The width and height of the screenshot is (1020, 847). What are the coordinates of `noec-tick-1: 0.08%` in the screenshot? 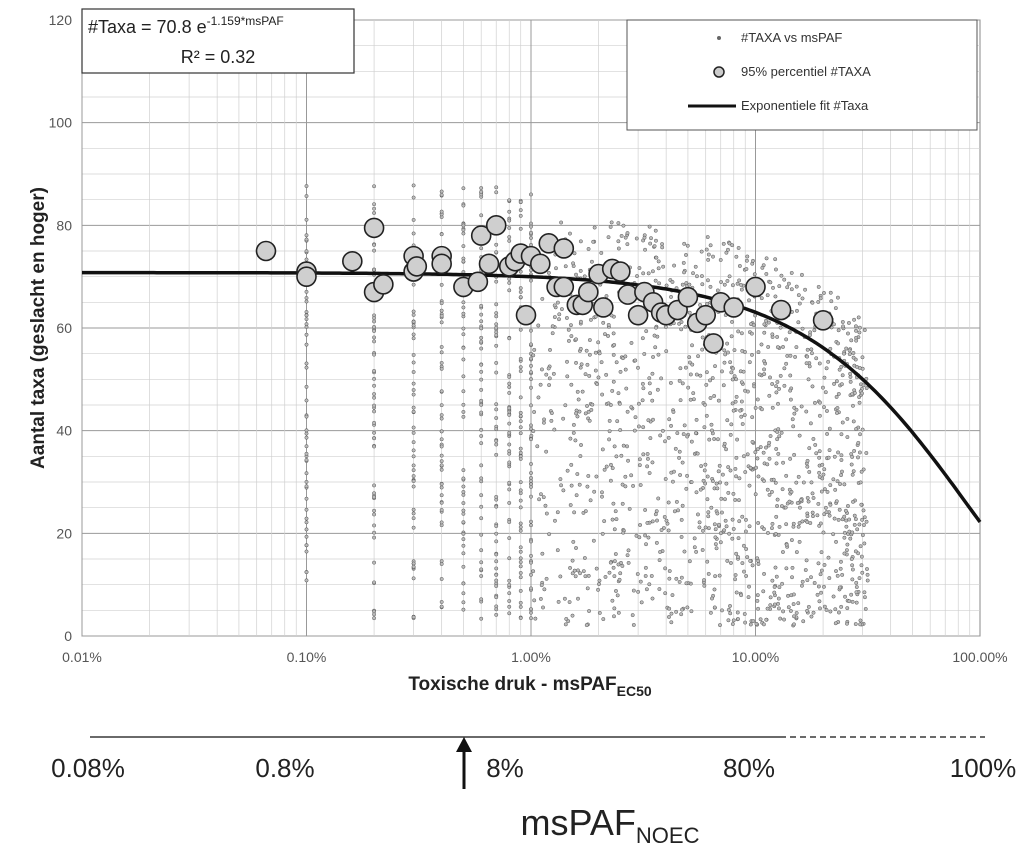 It's located at (88, 768).